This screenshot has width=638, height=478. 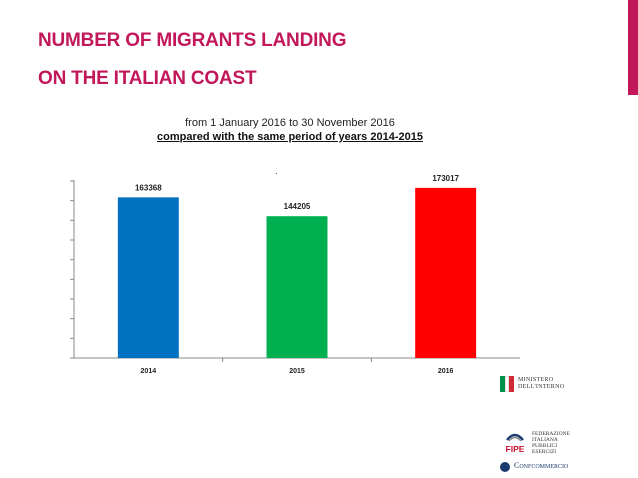 What do you see at coordinates (505, 467) in the screenshot?
I see `confcommercio-emblem-icon` at bounding box center [505, 467].